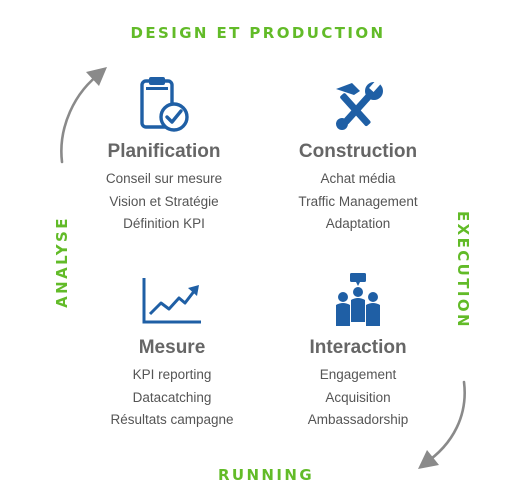 This screenshot has width=516, height=500. I want to click on quadrant-item-list: Engagement Acquisition Ambassadorship, so click(358, 398).